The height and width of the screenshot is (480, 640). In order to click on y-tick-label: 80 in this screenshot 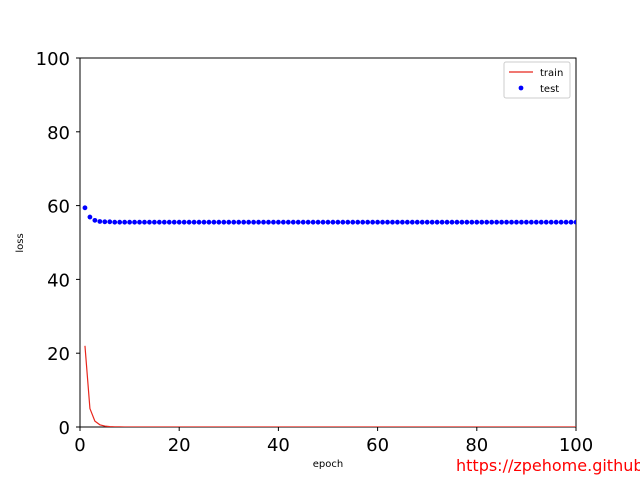, I will do `click(58, 133)`.